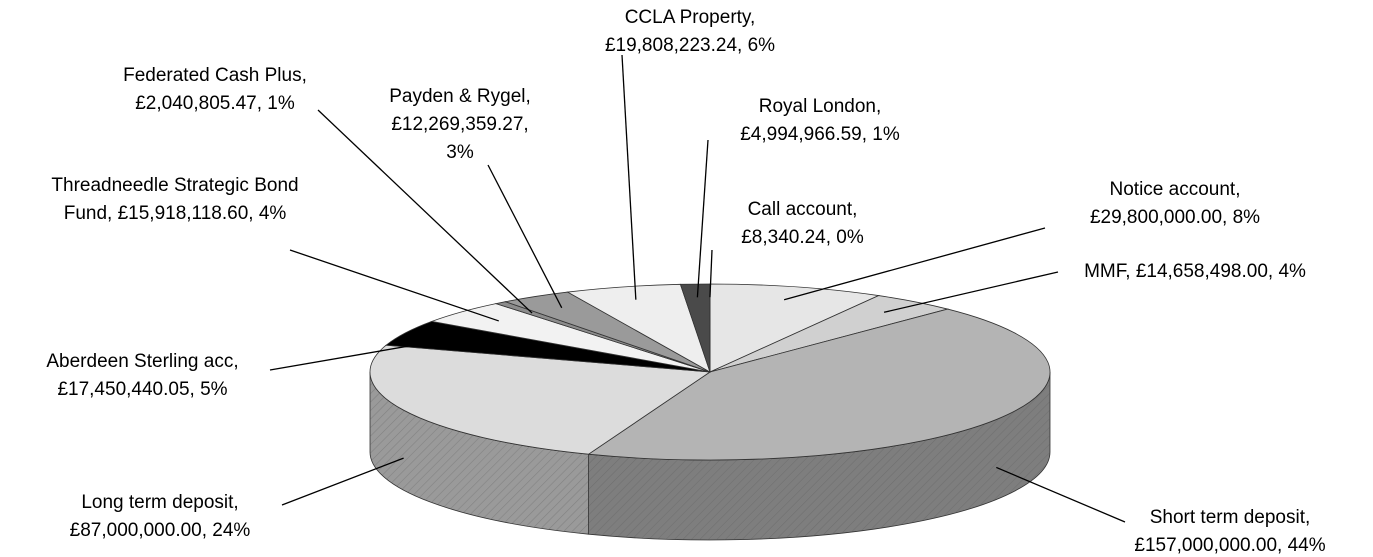 This screenshot has height=557, width=1373. Describe the element at coordinates (690, 17) in the screenshot. I see `category-label: CCLA Property,` at that location.